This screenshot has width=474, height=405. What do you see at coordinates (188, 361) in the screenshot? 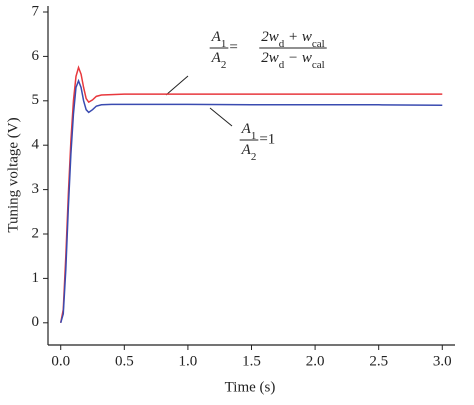
I see `x-tick-label: 1.0` at bounding box center [188, 361].